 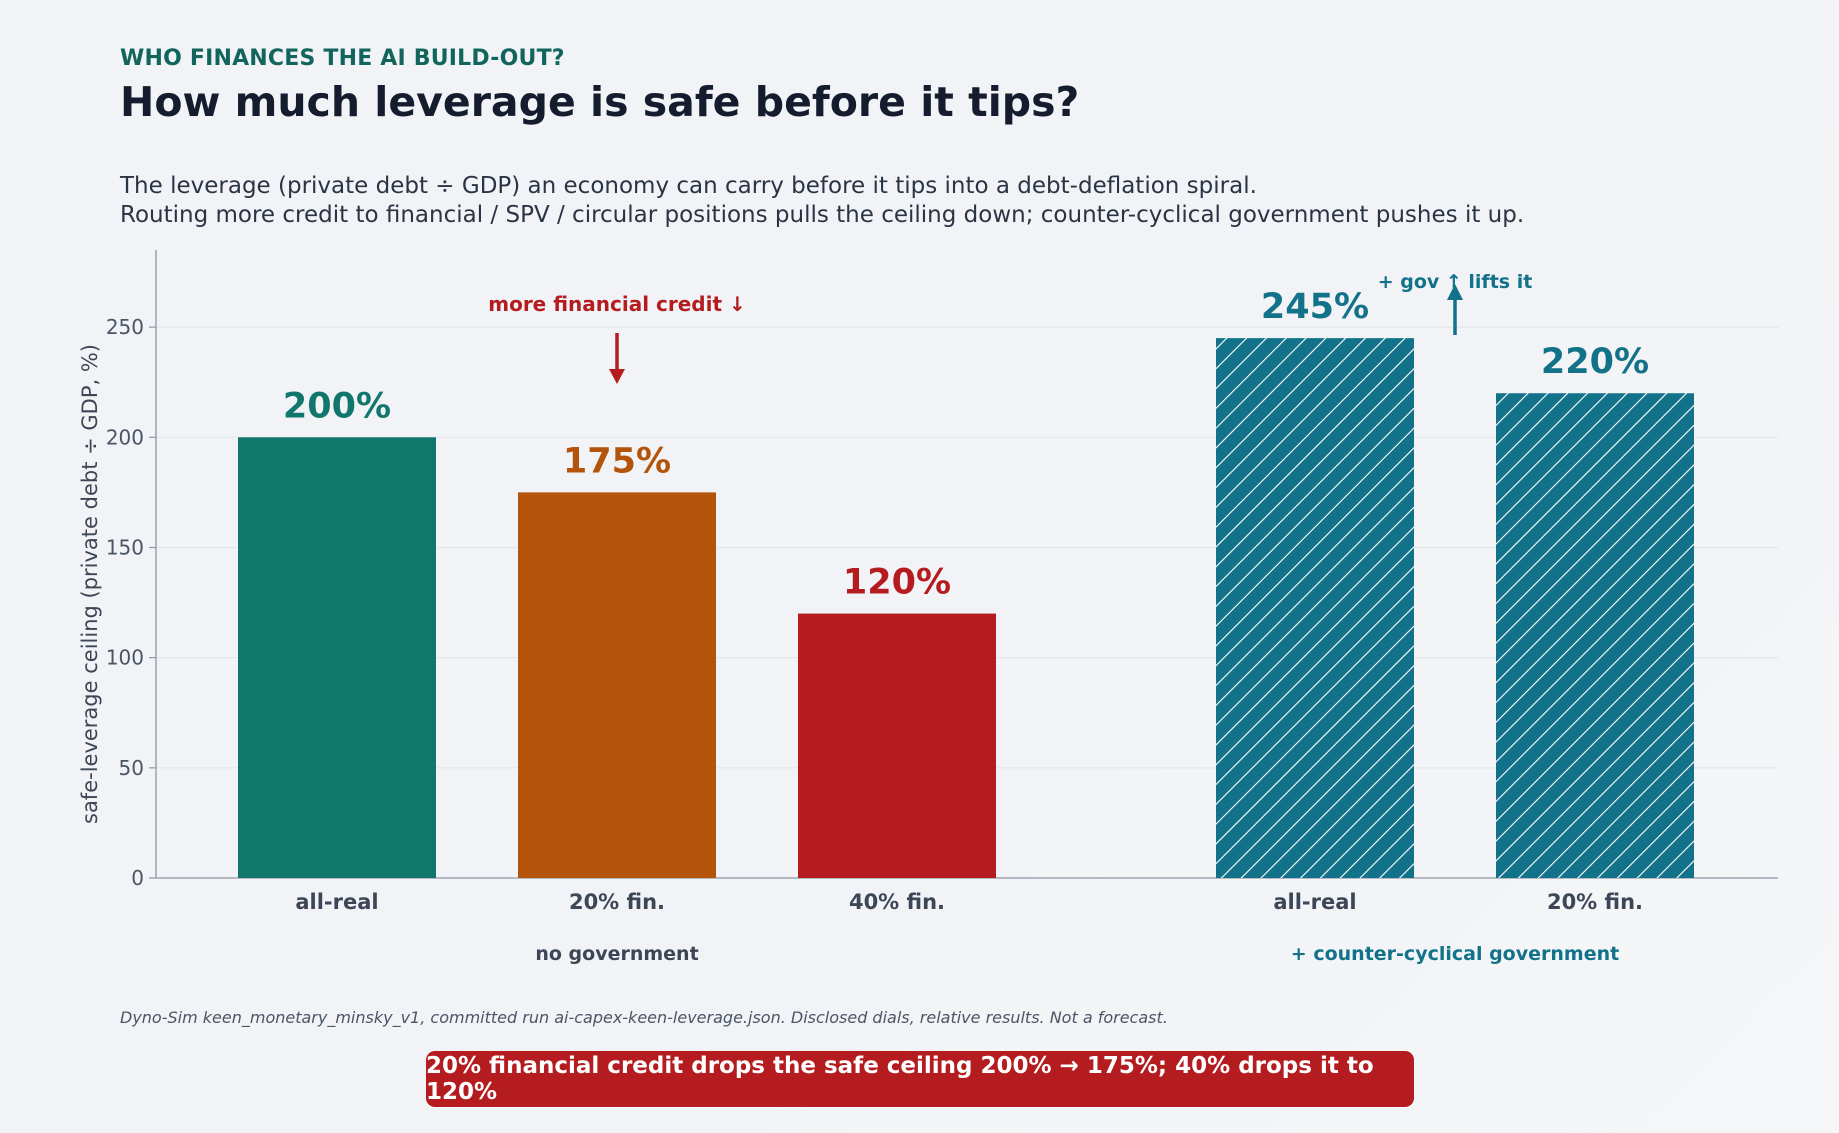 I want to click on annotation-arrowhead-down, so click(x=617, y=376).